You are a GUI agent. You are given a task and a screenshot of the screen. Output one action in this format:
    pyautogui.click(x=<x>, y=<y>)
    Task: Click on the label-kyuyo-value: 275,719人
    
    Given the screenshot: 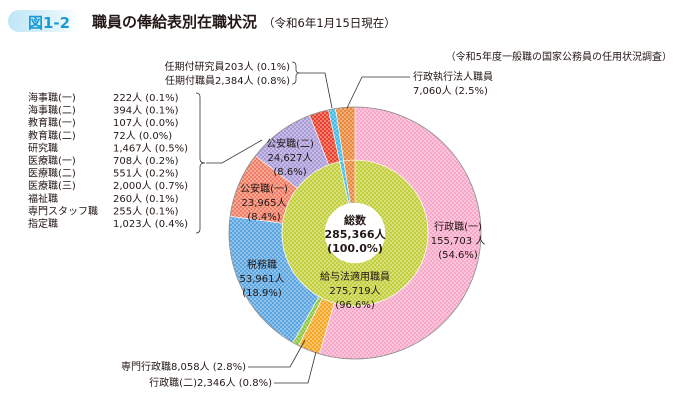 What is the action you would take?
    pyautogui.click(x=354, y=291)
    